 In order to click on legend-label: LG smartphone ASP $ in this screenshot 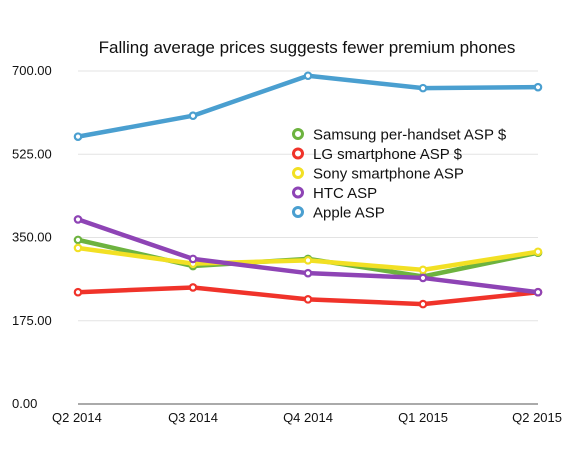, I will do `click(388, 154)`.